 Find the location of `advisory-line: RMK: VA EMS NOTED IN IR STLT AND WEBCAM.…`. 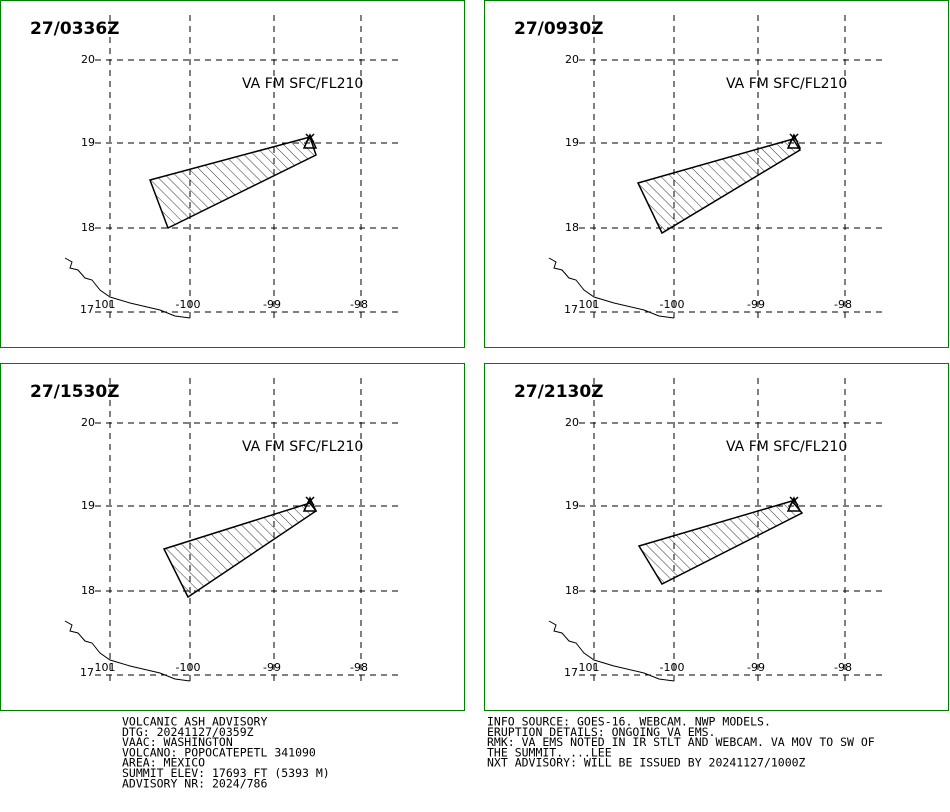

advisory-line: RMK: VA EMS NOTED IN IR STLT AND WEBCAM.… is located at coordinates (681, 742).